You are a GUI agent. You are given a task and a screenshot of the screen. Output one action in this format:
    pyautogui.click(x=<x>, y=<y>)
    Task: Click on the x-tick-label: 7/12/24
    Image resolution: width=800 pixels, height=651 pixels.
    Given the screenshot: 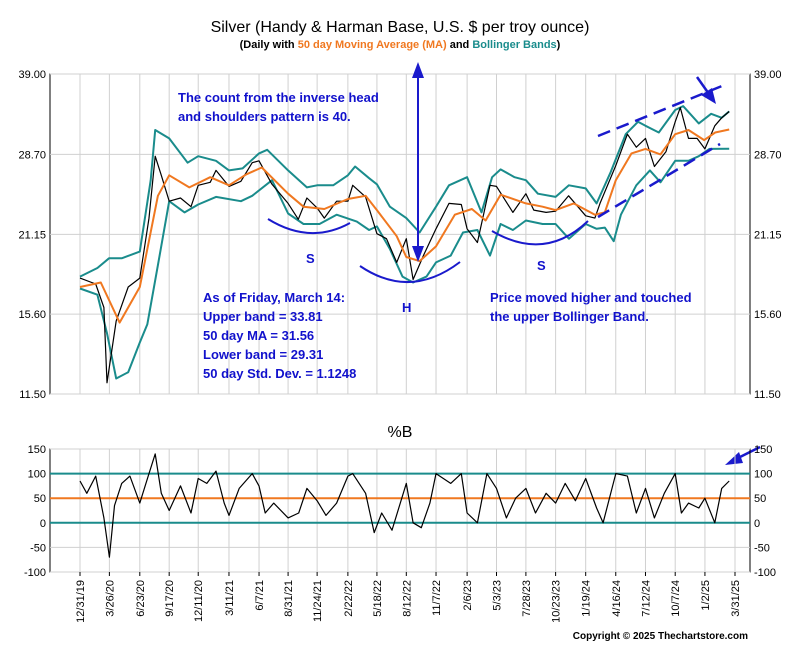 What is the action you would take?
    pyautogui.click(x=646, y=598)
    